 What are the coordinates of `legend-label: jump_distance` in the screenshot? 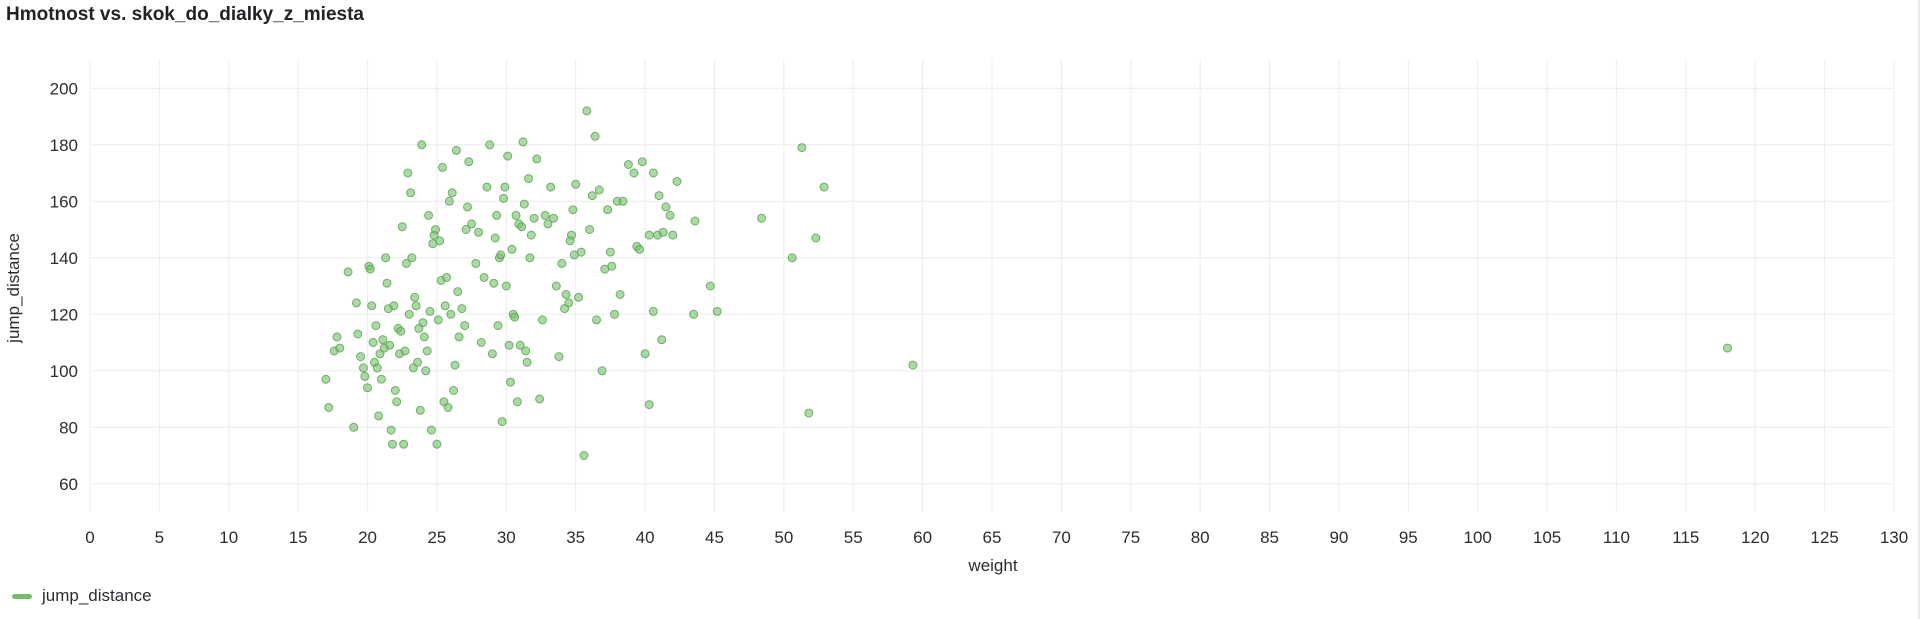 It's located at (97, 595).